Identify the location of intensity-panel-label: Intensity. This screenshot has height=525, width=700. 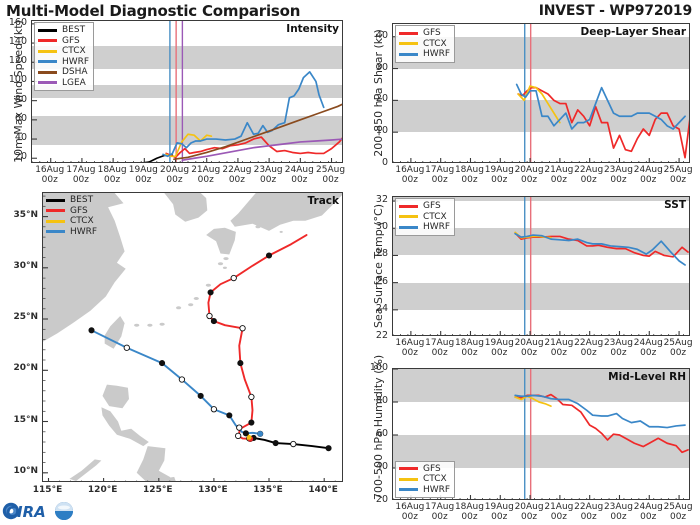
(312, 29).